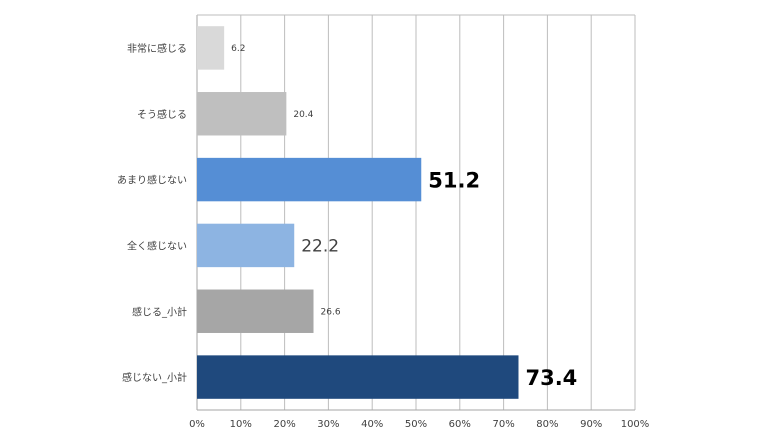  Describe the element at coordinates (331, 312) in the screenshot. I see `data-label: 26.6` at that location.